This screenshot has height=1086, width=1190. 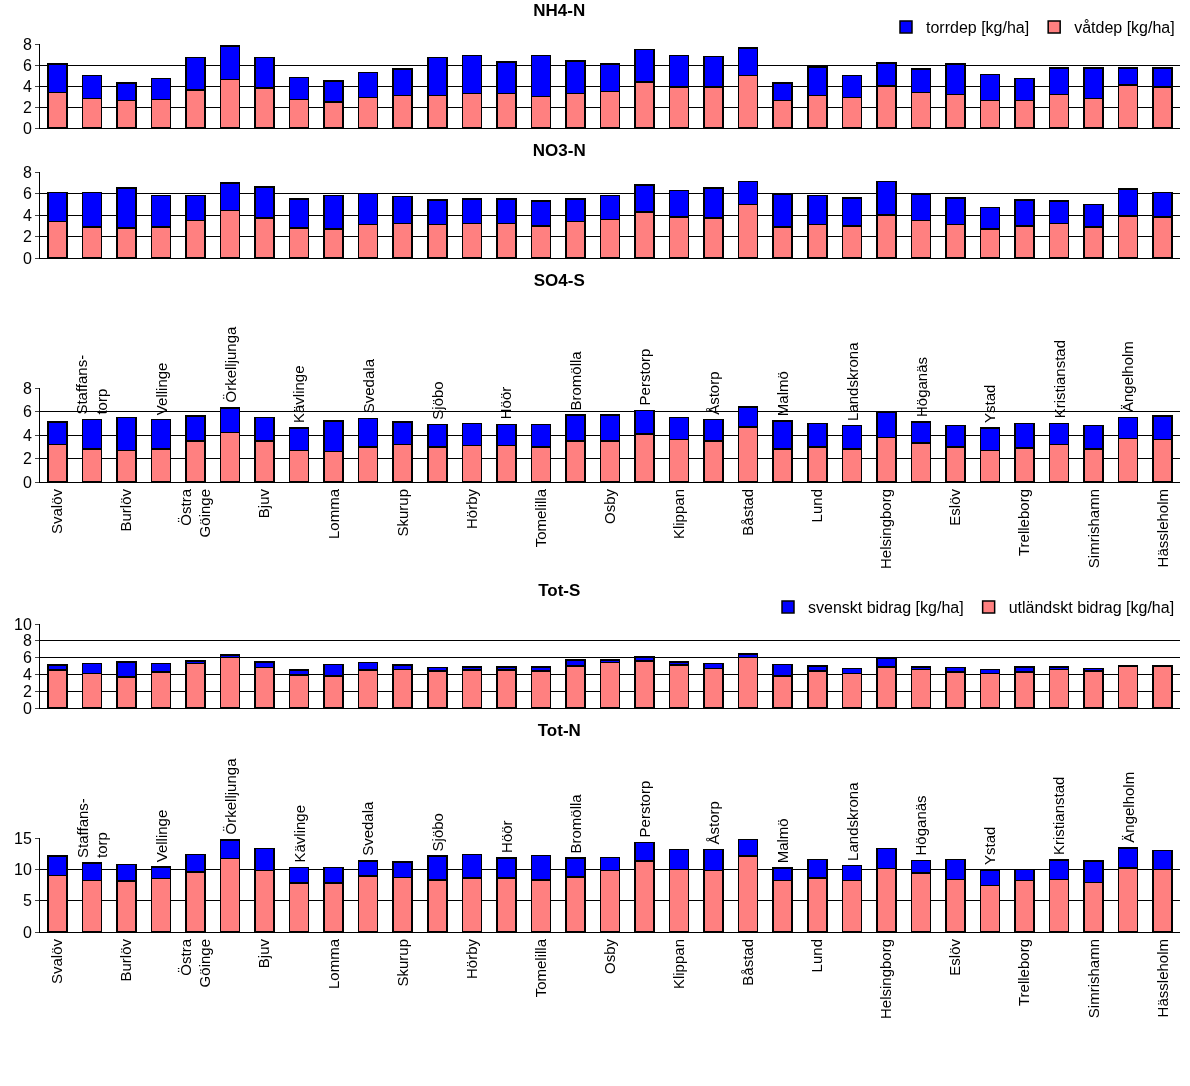 What do you see at coordinates (559, 590) in the screenshot?
I see `chart-title: Tot-S` at bounding box center [559, 590].